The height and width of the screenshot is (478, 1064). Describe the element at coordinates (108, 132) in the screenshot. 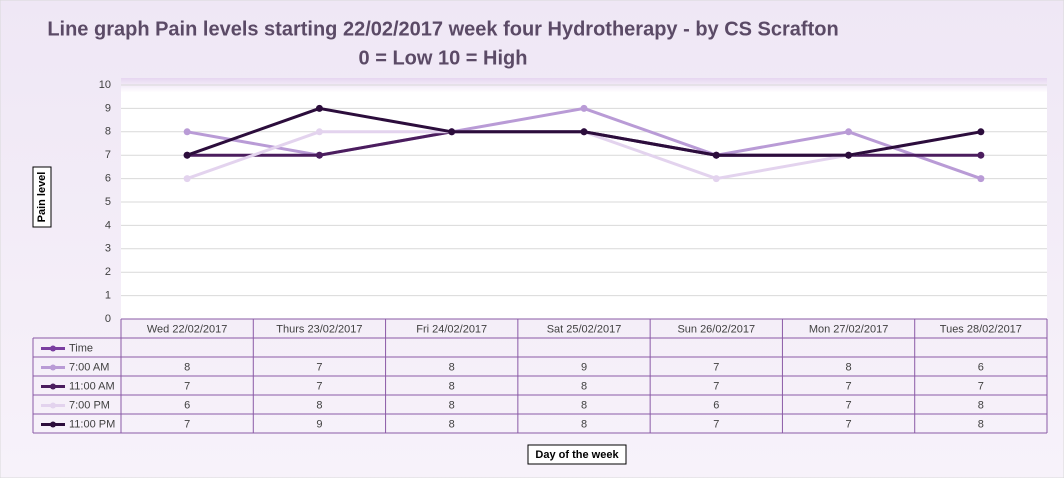

I see `y-tick-label: 8` at that location.